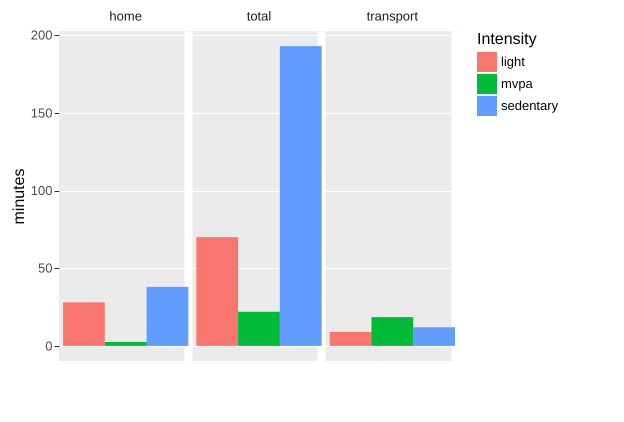 The width and height of the screenshot is (624, 422). Describe the element at coordinates (41, 35) in the screenshot. I see `y-tick-label: 200` at that location.